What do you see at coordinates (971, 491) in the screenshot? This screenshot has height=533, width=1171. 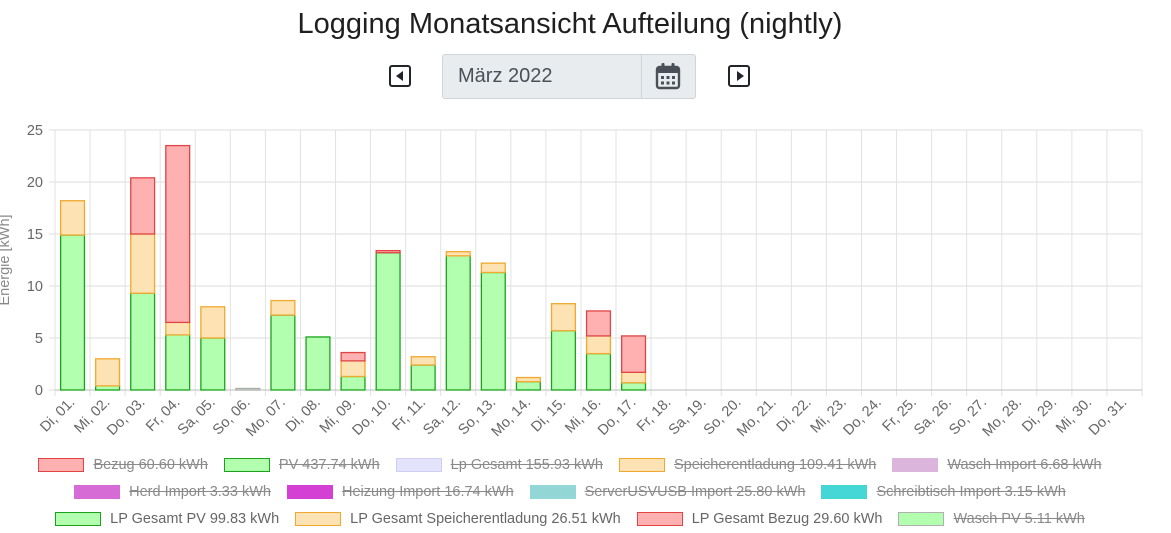 I see `legend-label: Schreibtisch Import 3.15 kWh` at bounding box center [971, 491].